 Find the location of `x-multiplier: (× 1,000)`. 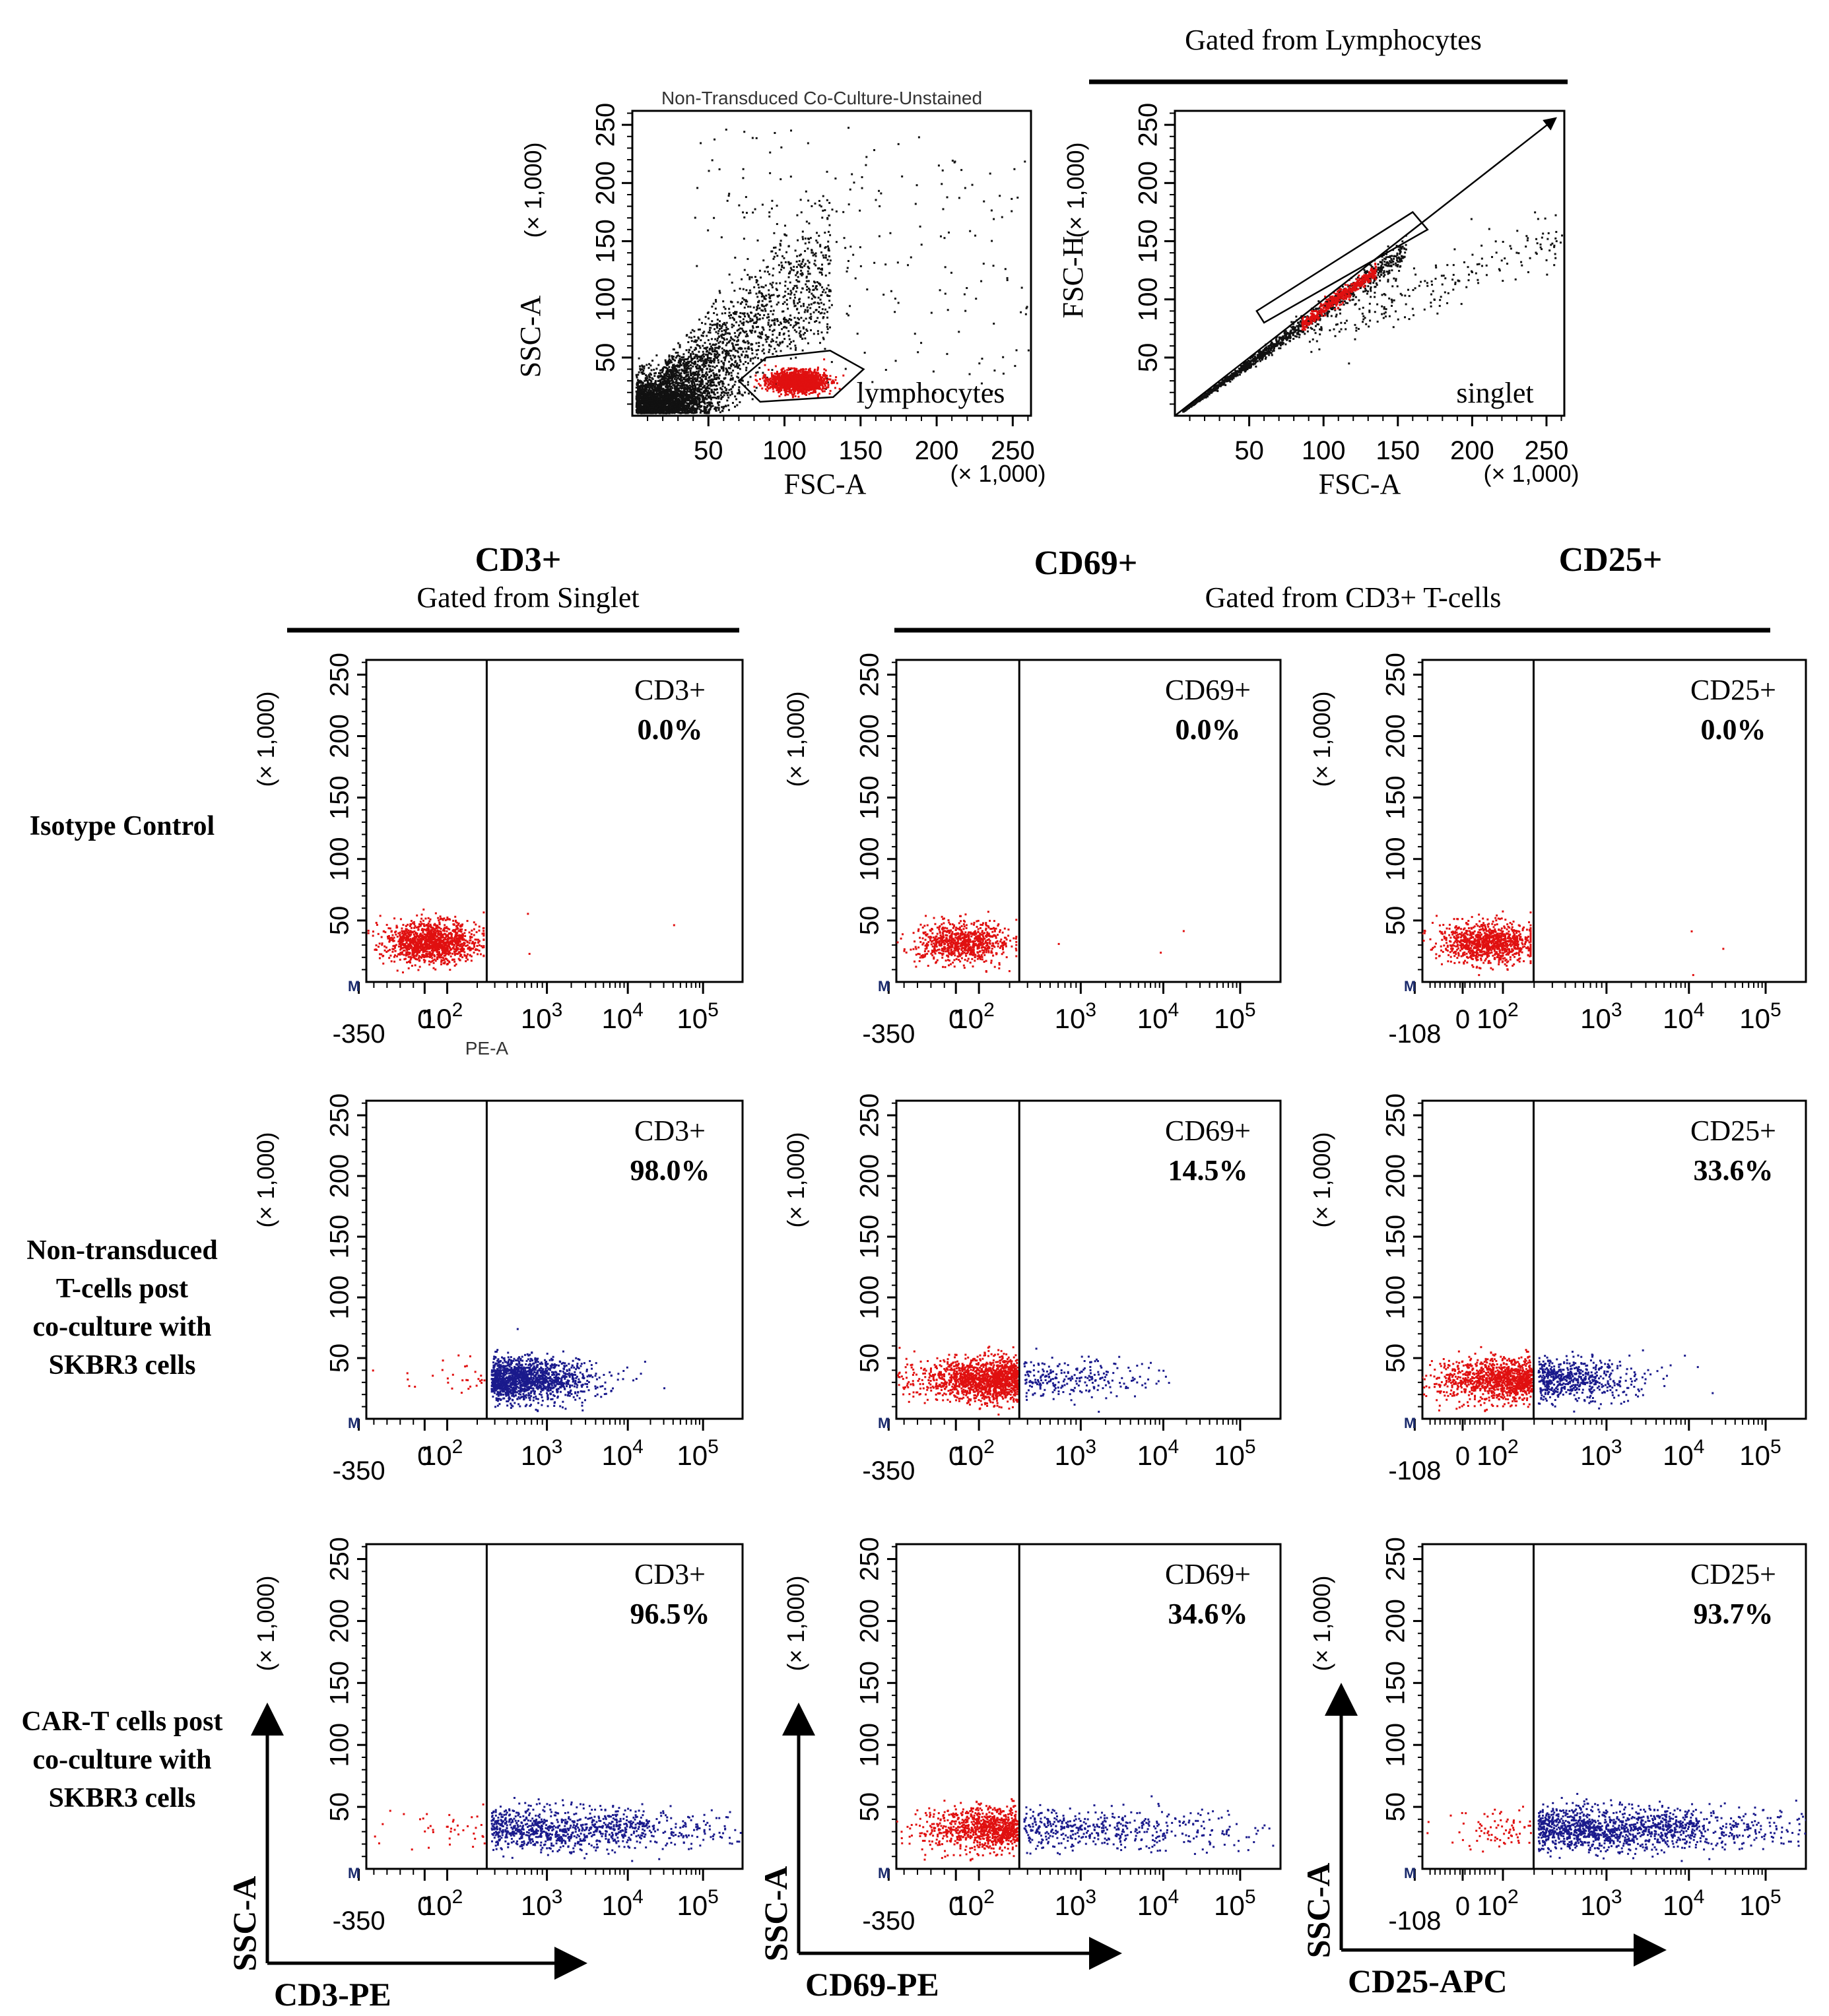

x-multiplier: (× 1,000) is located at coordinates (998, 473).